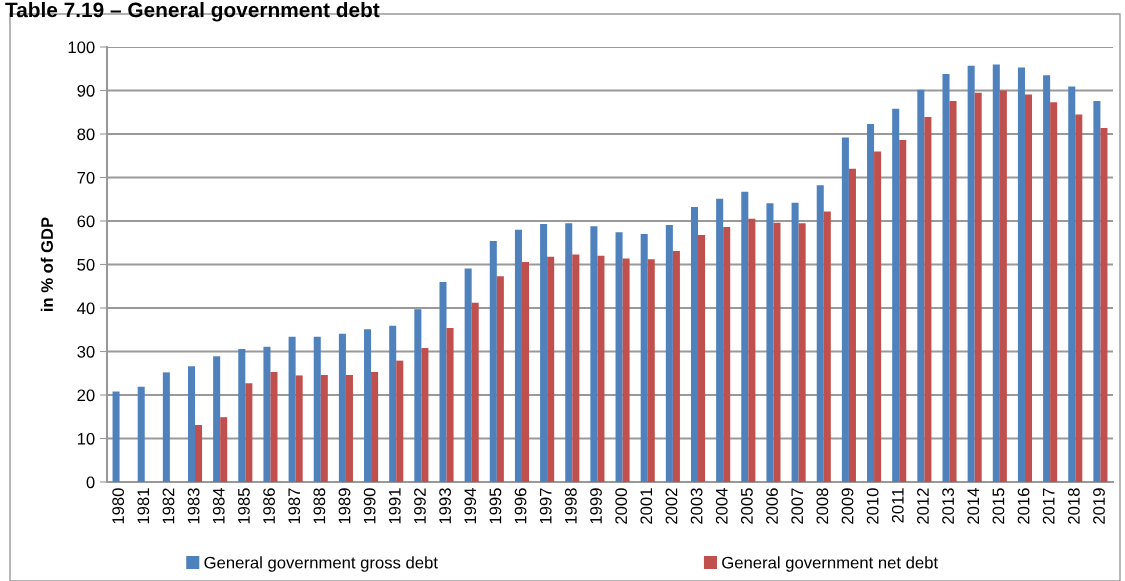  I want to click on x-tick-label: 1983, so click(193, 506).